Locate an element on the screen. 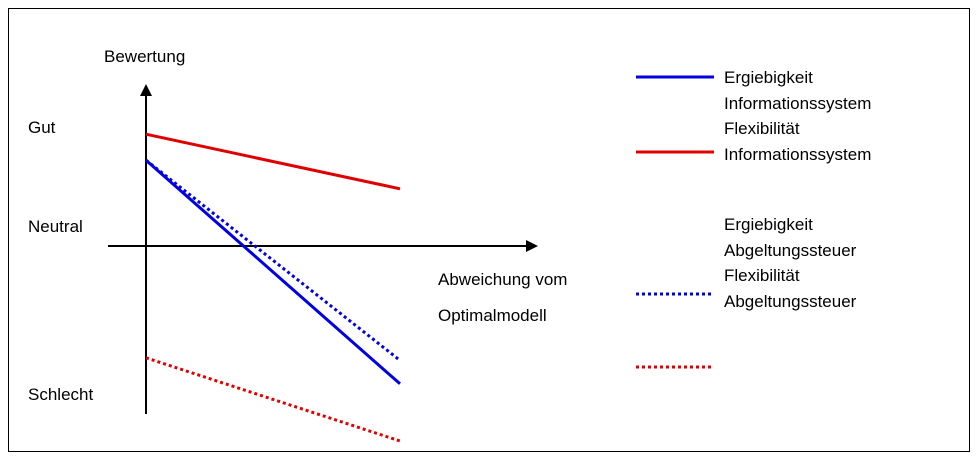 Image resolution: width=980 pixels, height=462 pixels. y-axis-label: Bewertung is located at coordinates (144, 56).